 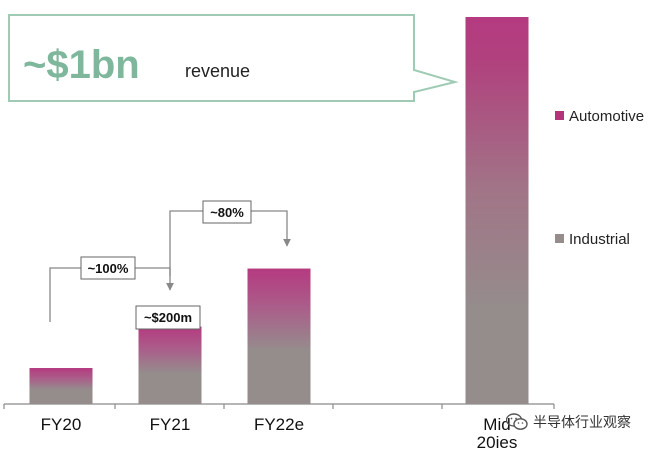 What do you see at coordinates (517, 421) in the screenshot?
I see `wechat-icon` at bounding box center [517, 421].